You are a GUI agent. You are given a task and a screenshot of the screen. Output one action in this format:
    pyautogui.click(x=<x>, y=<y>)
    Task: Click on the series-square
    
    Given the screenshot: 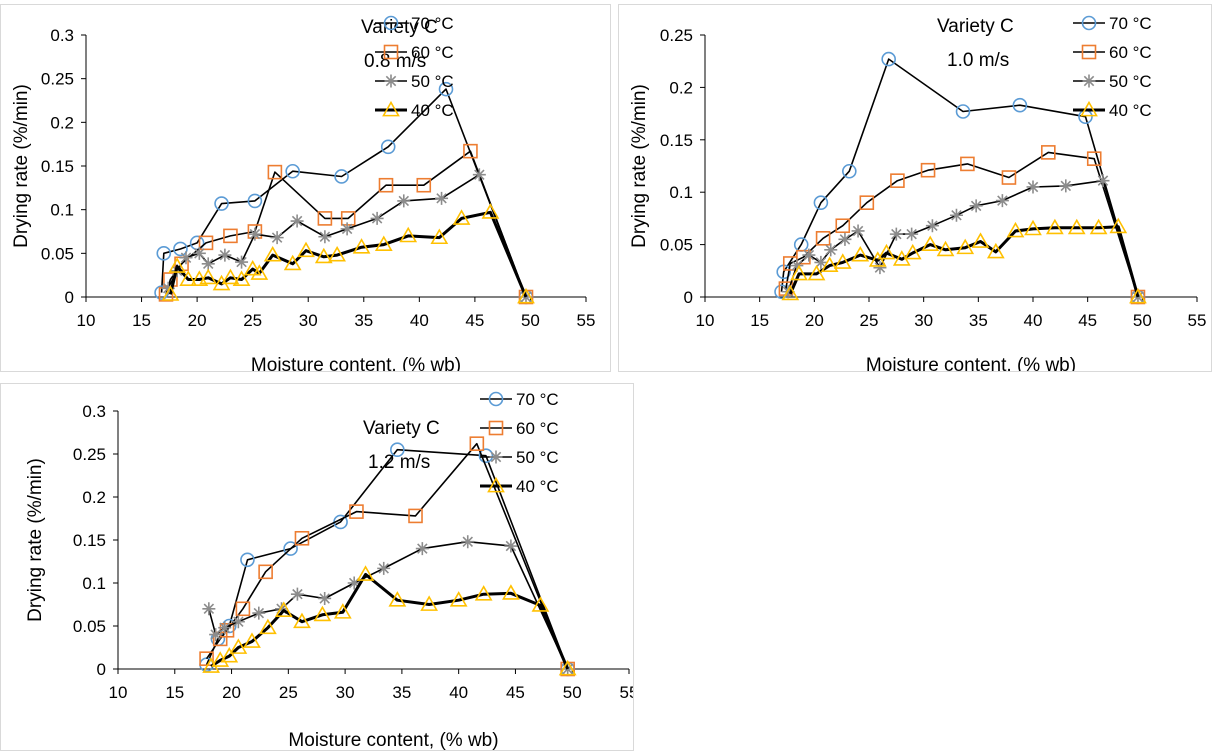 What is the action you would take?
    pyautogui.click(x=962, y=225)
    